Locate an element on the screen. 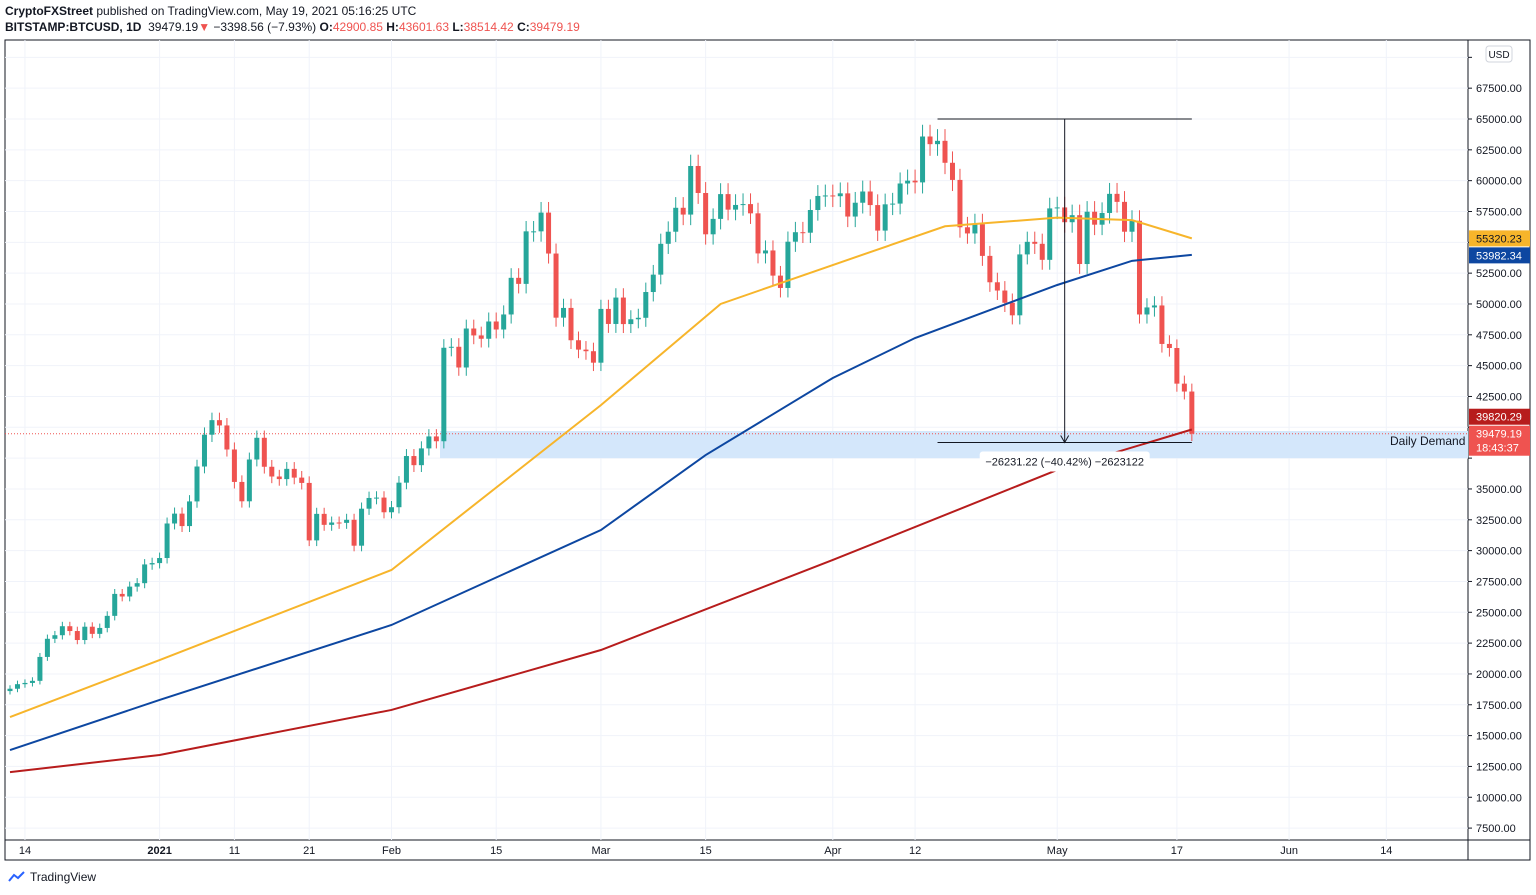 This screenshot has width=1536, height=895. y-tick-label: 22500.00 is located at coordinates (1499, 644).